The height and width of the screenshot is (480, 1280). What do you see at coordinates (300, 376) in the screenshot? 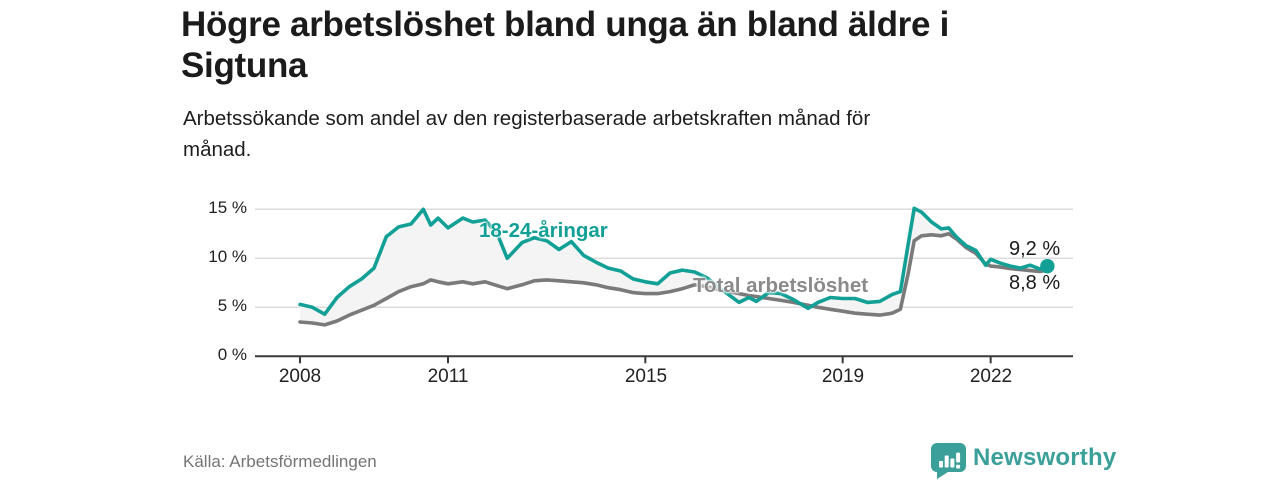
I see `x-tick-label-2008: 2008` at bounding box center [300, 376].